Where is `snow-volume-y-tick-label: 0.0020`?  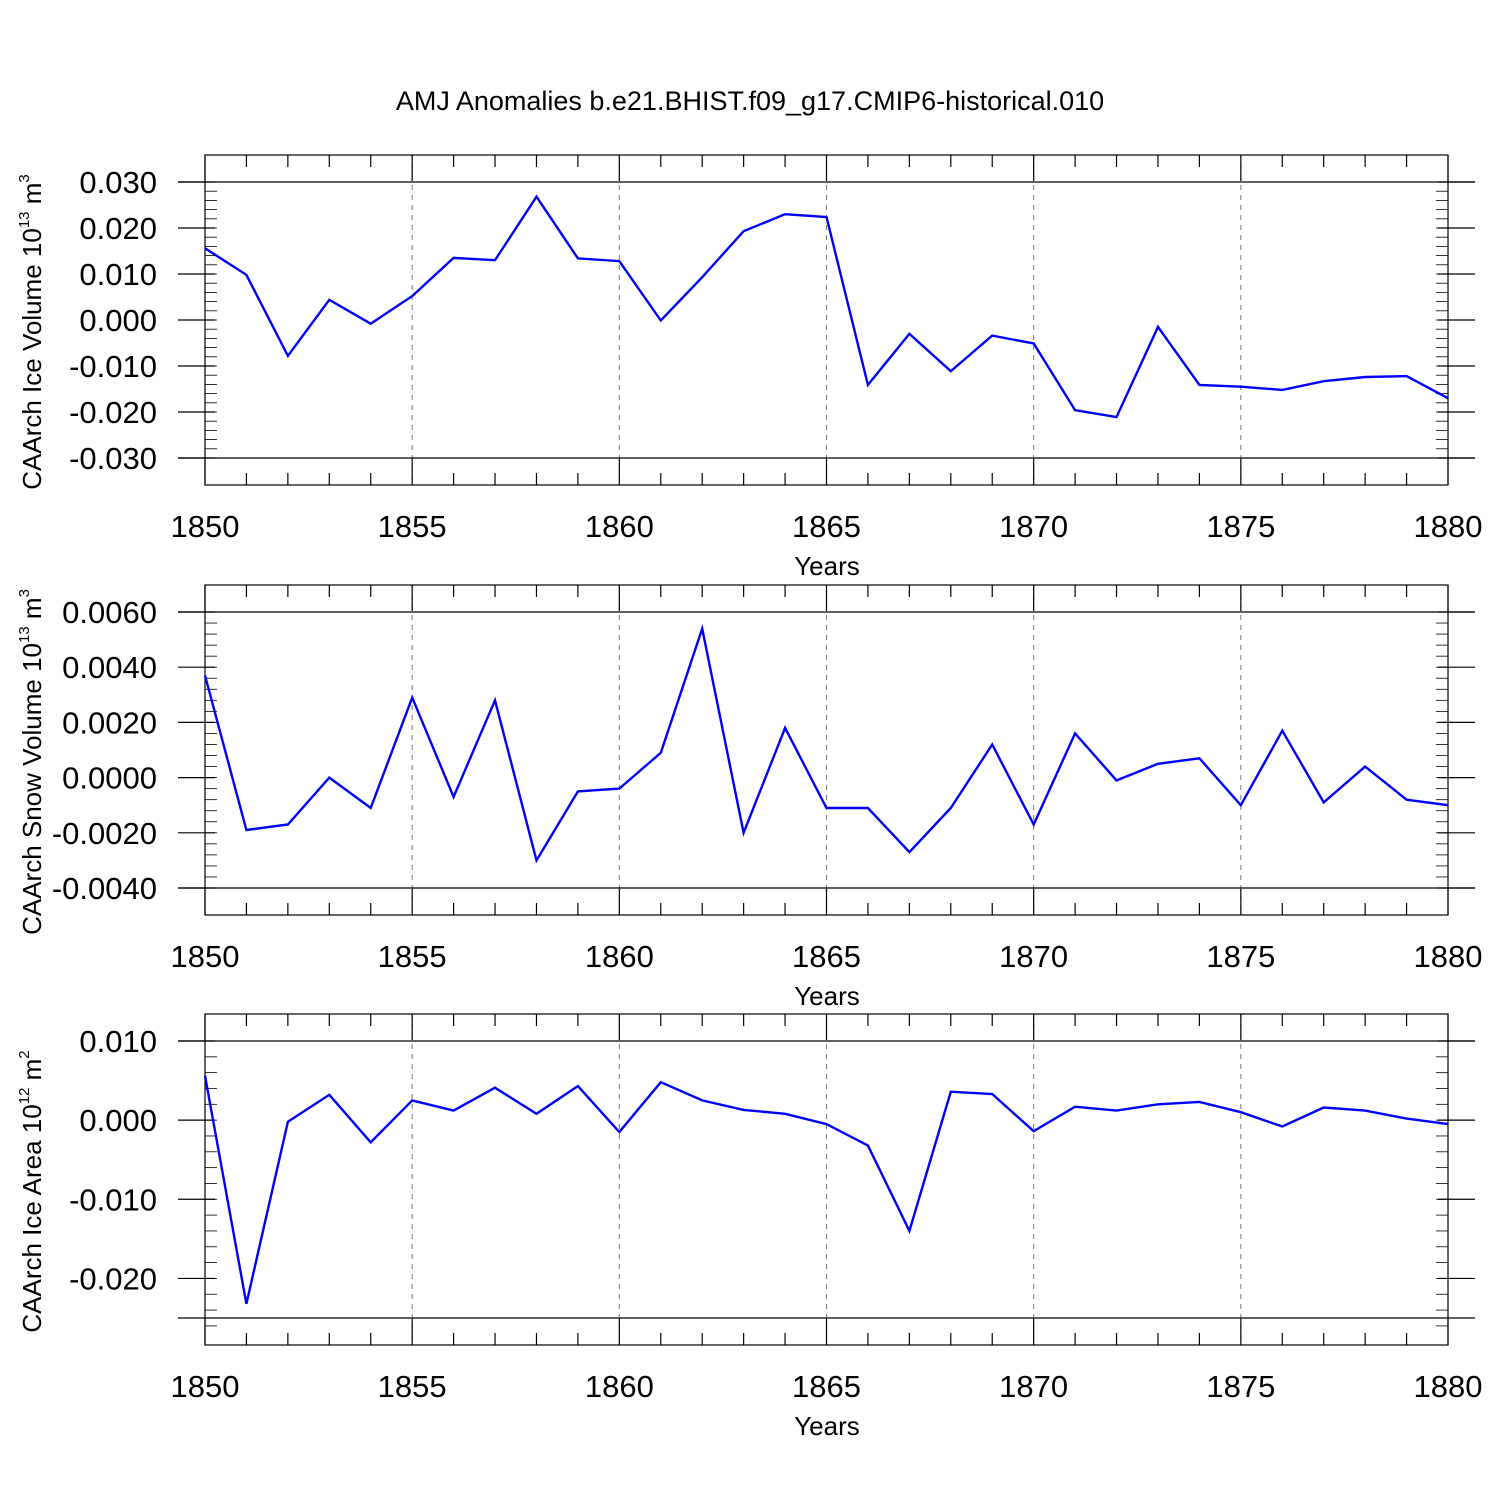 snow-volume-y-tick-label: 0.0020 is located at coordinates (109, 722).